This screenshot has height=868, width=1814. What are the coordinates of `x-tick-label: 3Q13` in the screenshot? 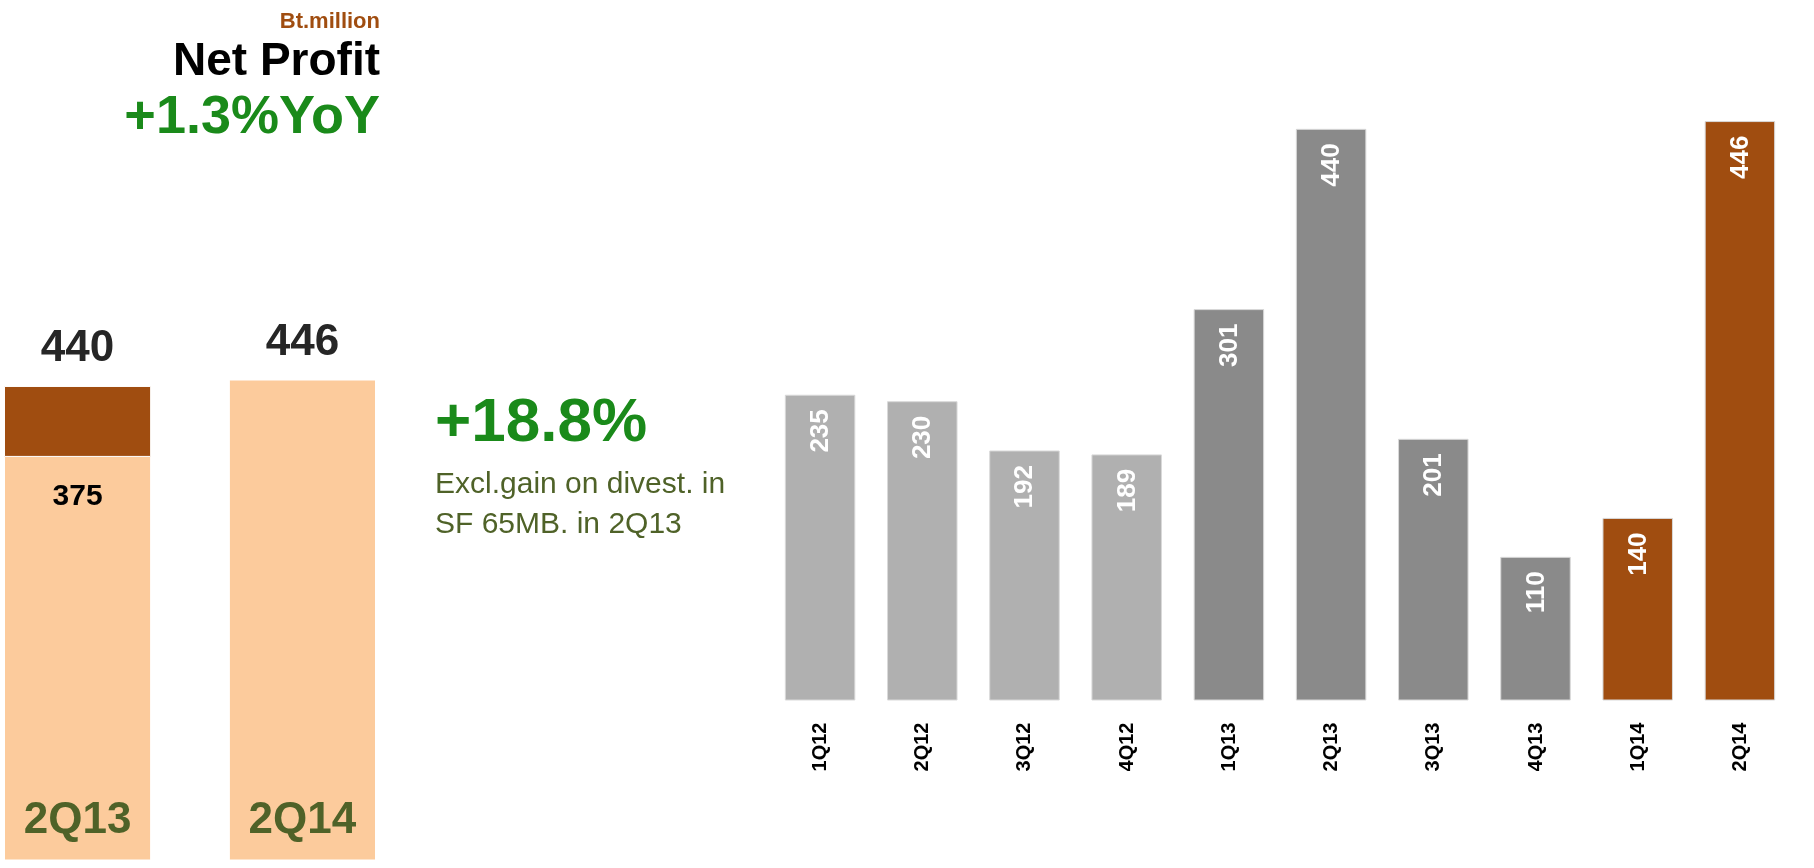 It's located at (1432, 747).